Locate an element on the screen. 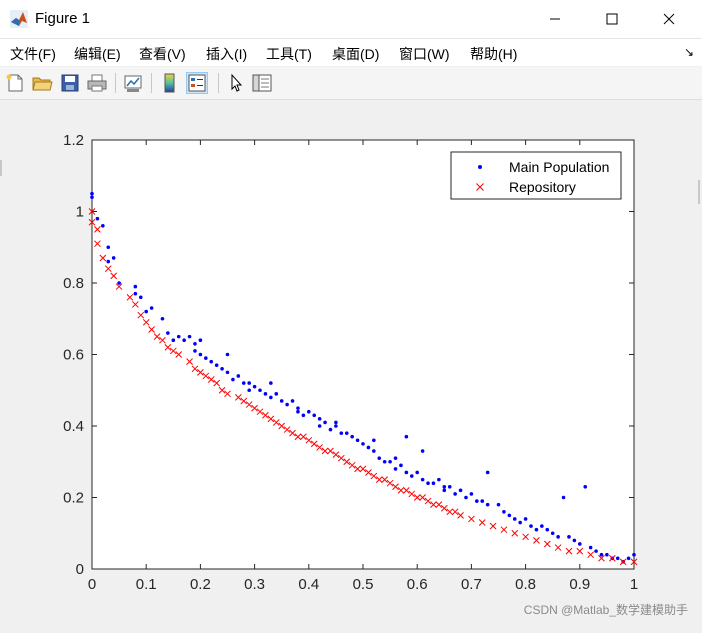 This screenshot has height=633, width=702. menu-help: 帮助(H) is located at coordinates (494, 54).